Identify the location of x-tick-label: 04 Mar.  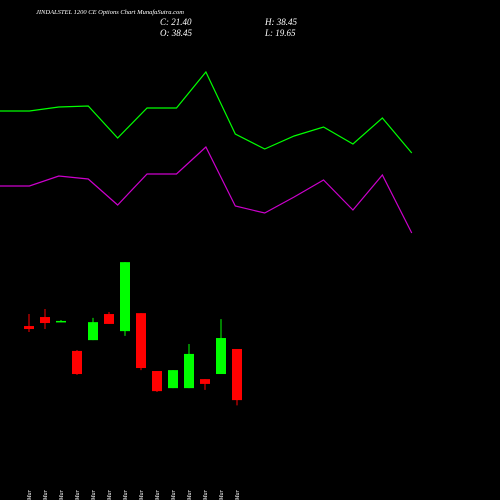
(29, 494).